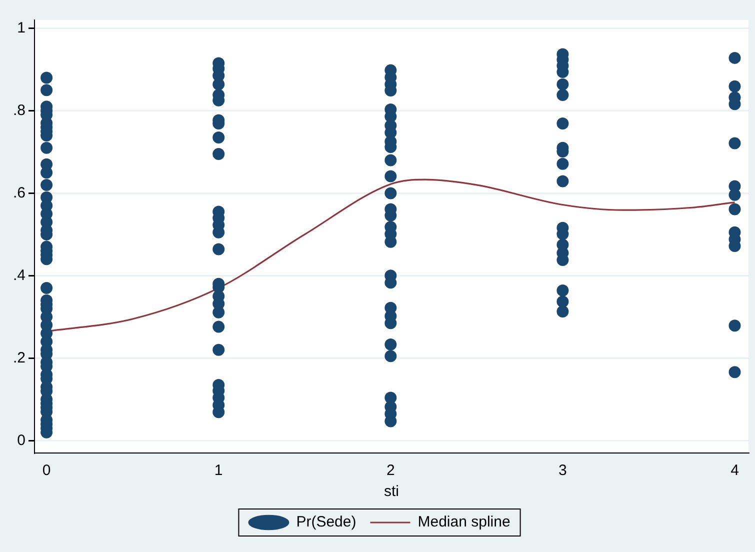  Describe the element at coordinates (46, 471) in the screenshot. I see `x-tick-label: 0` at that location.